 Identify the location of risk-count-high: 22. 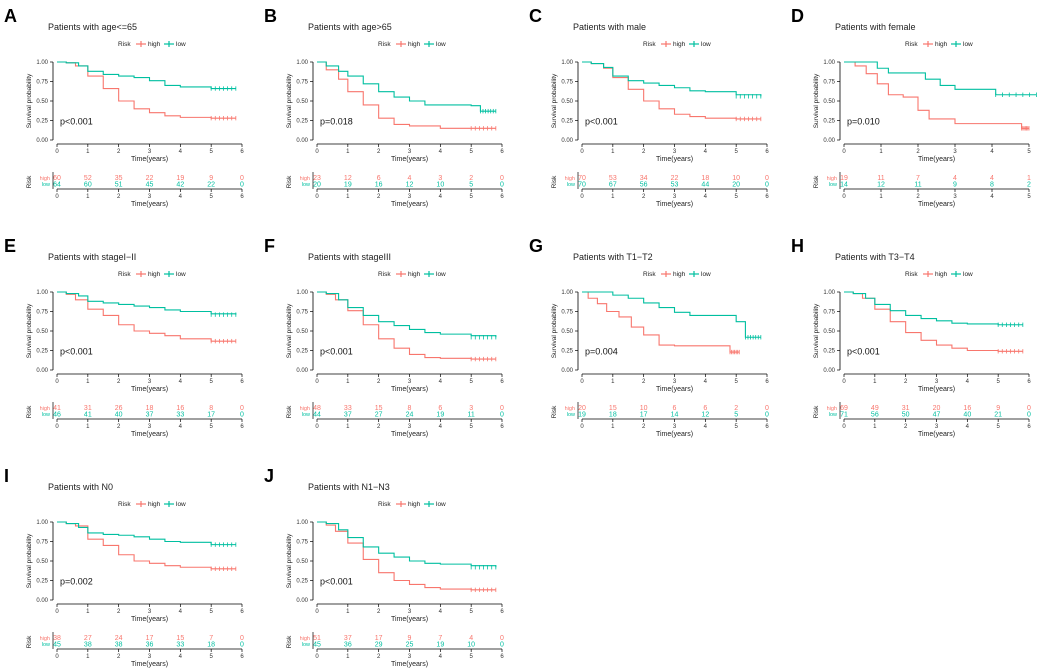
(150, 178).